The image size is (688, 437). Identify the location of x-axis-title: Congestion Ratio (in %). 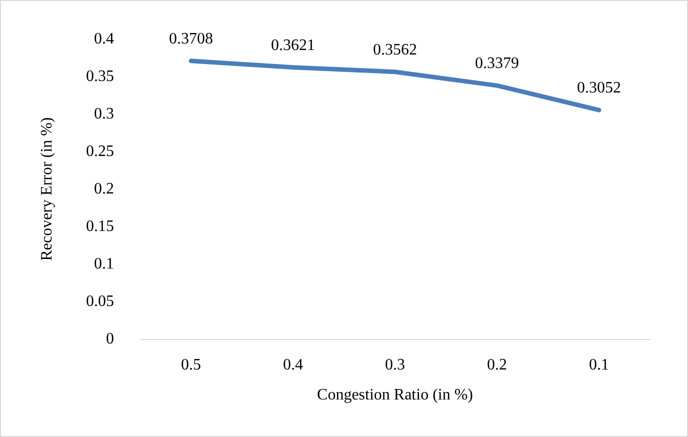
(395, 395).